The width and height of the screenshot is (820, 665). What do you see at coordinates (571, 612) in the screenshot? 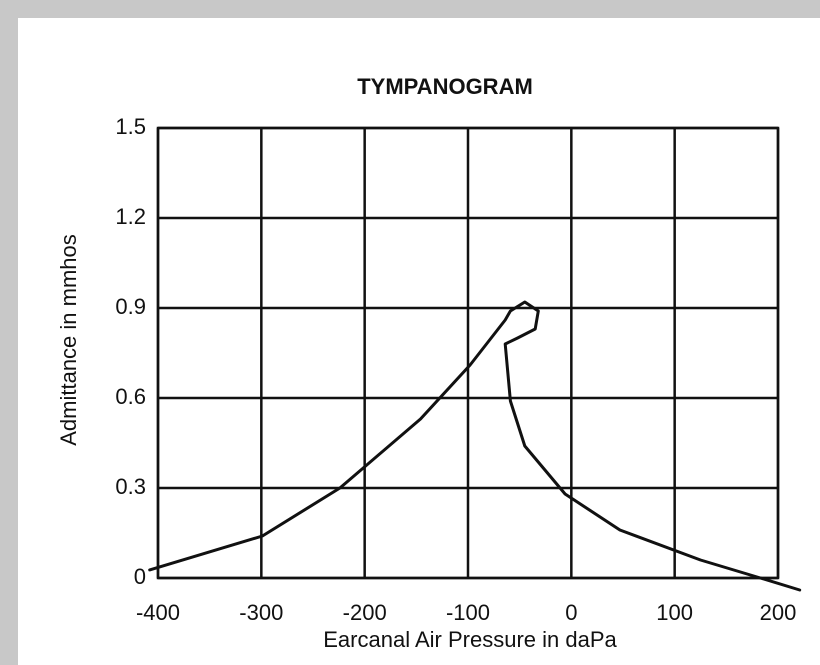
I see `x-tick-label: 0` at bounding box center [571, 612].